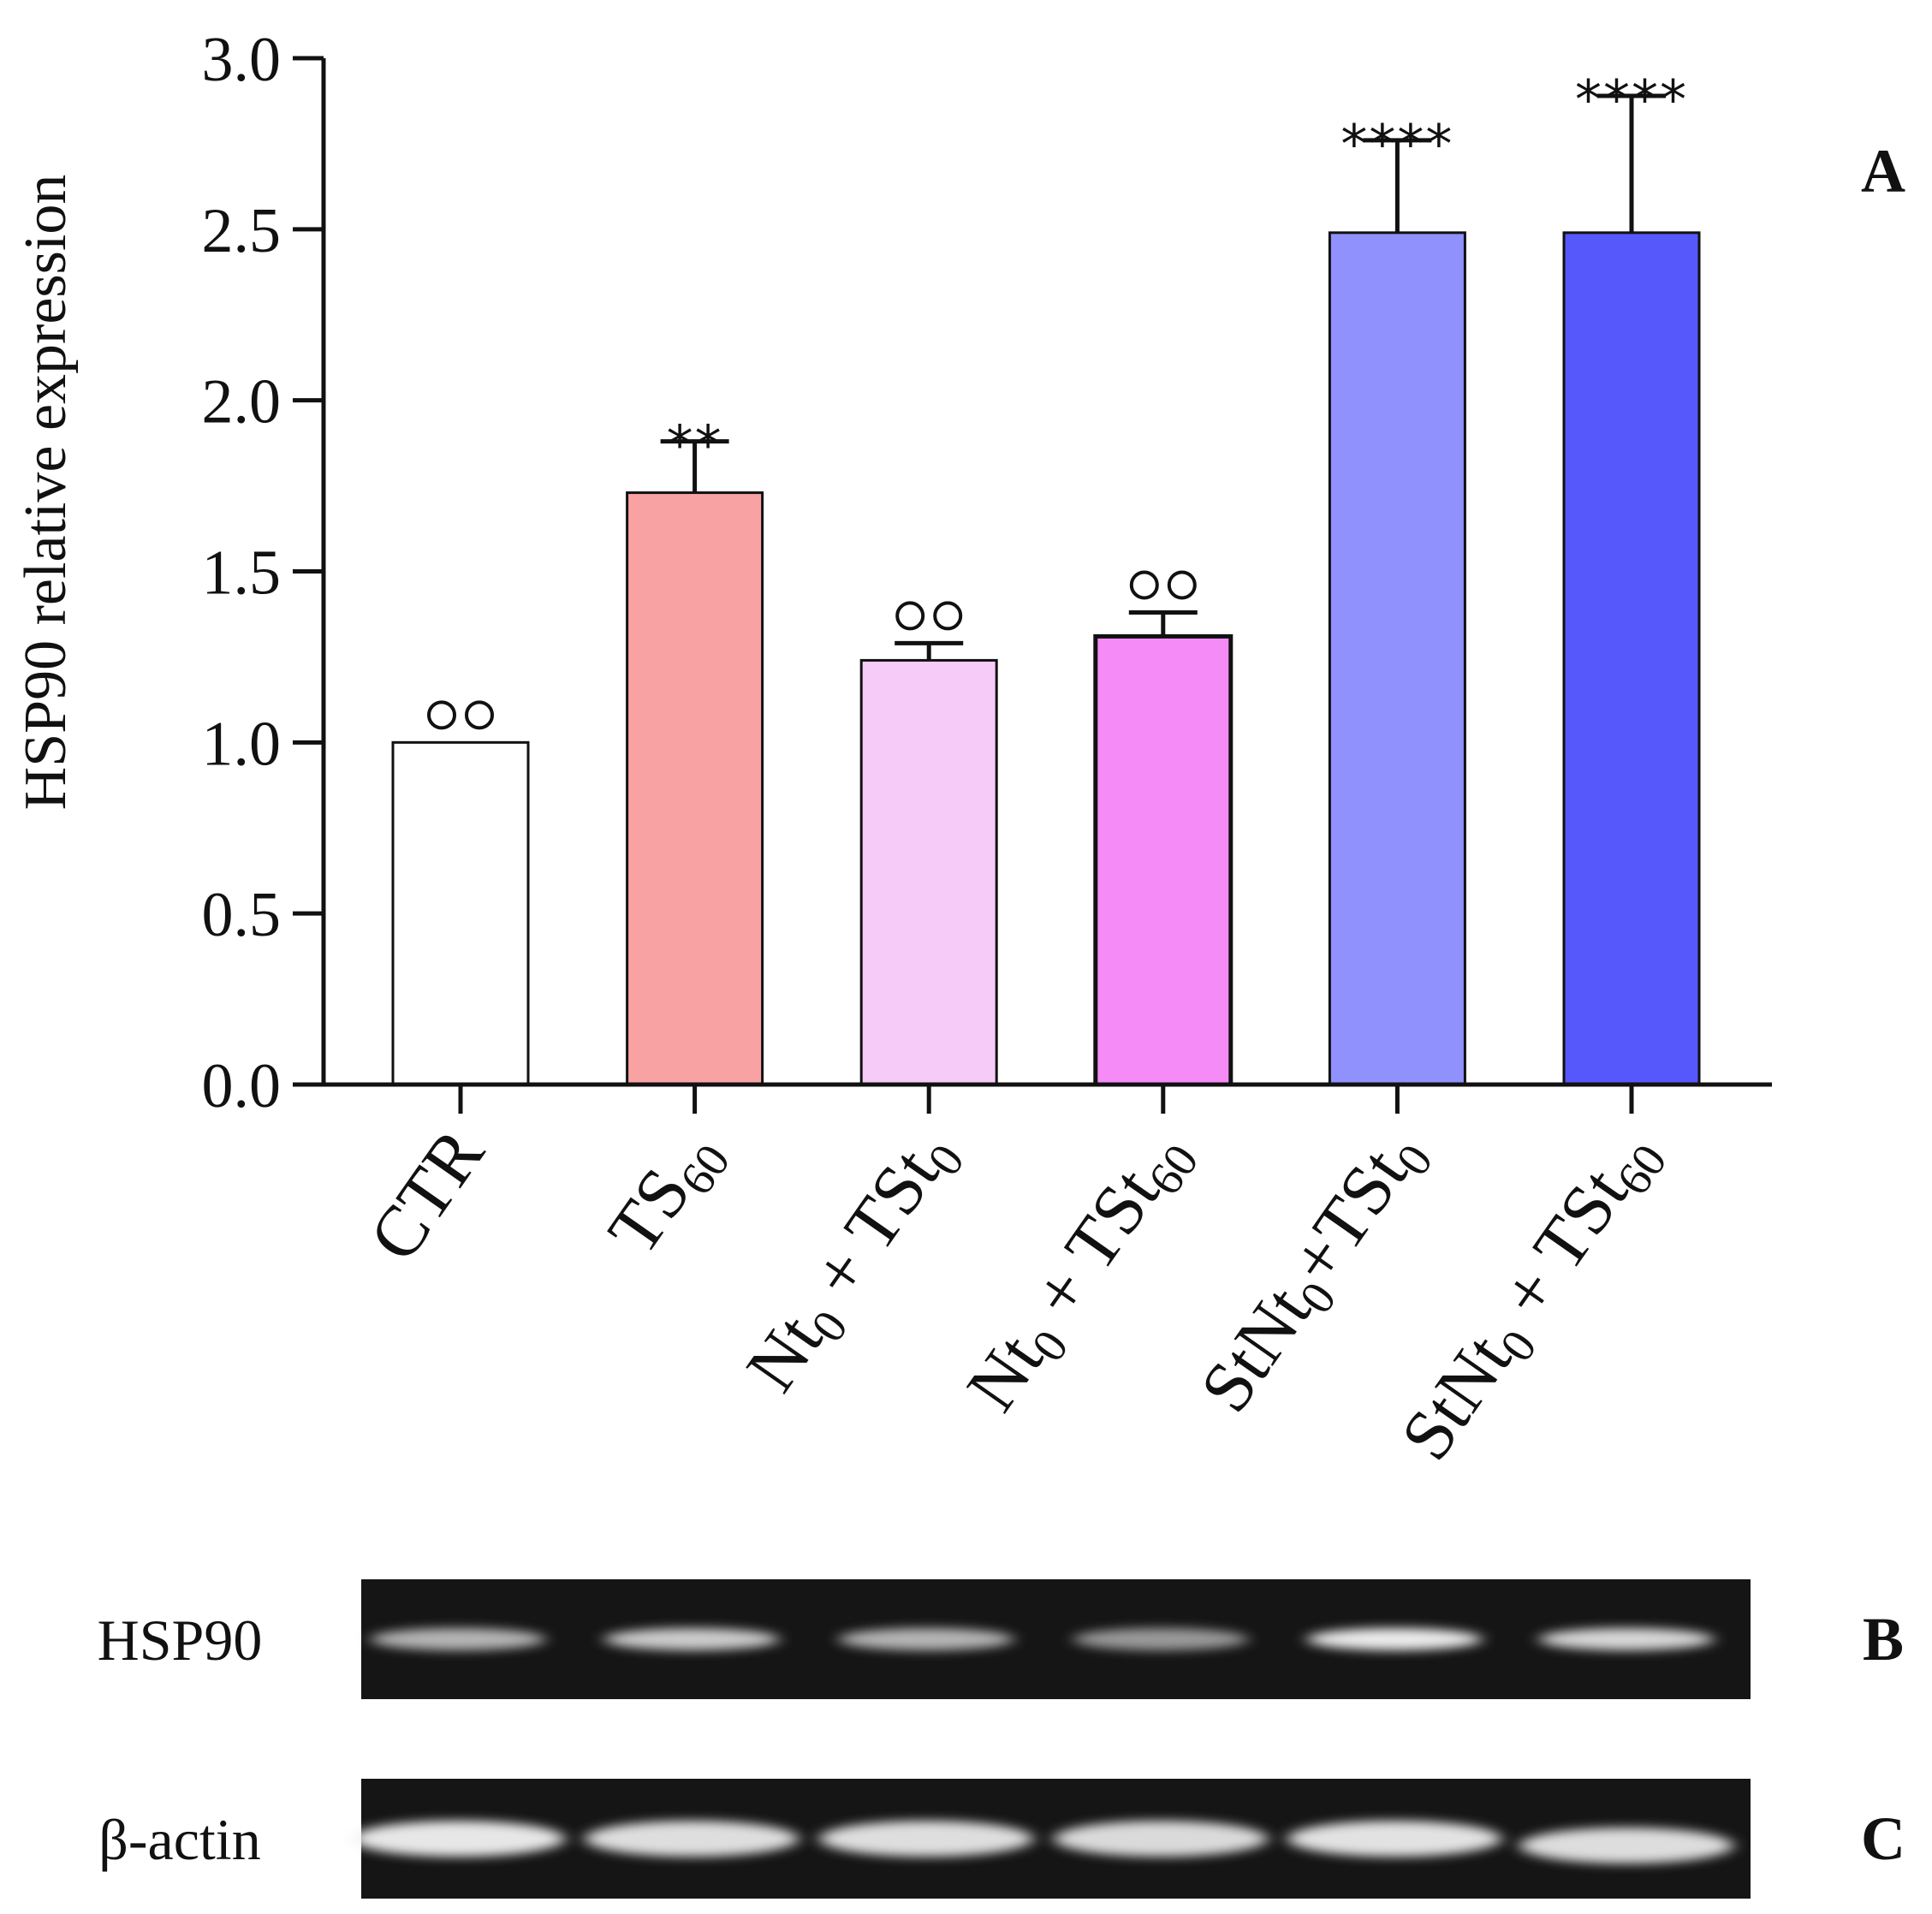  What do you see at coordinates (1883, 1839) in the screenshot?
I see `panel-label: C` at bounding box center [1883, 1839].